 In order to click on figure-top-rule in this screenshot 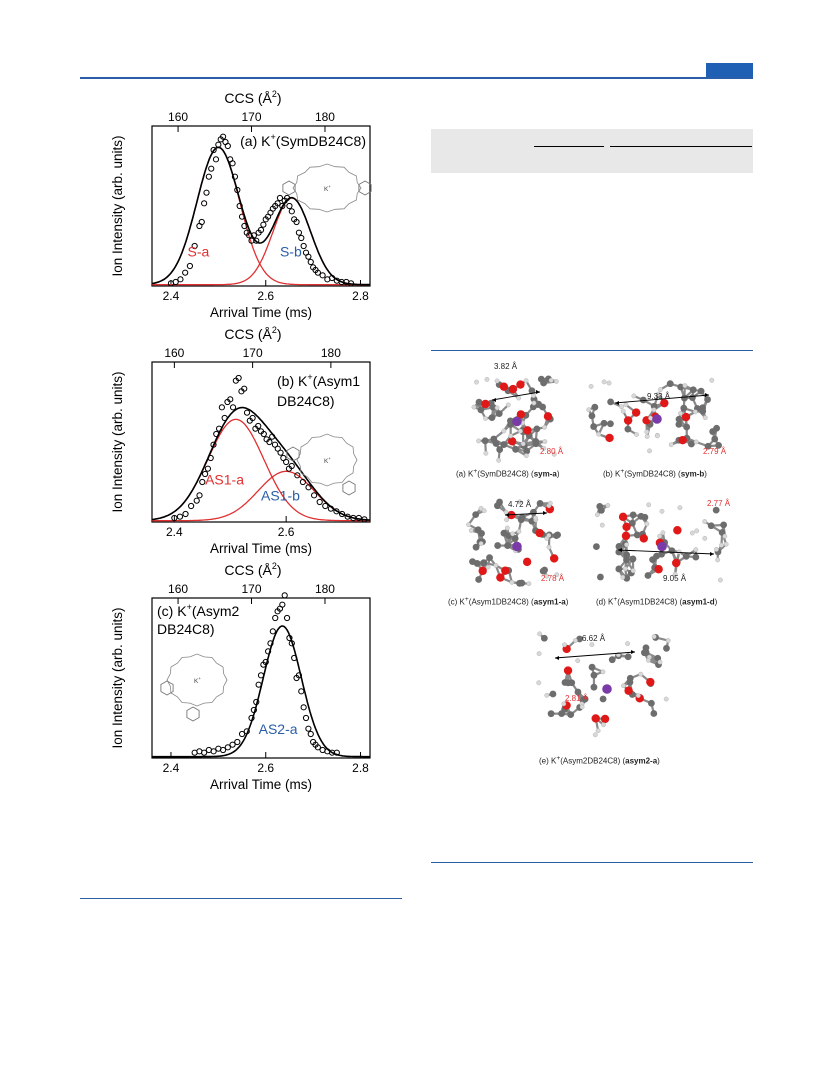, I will do `click(592, 350)`.